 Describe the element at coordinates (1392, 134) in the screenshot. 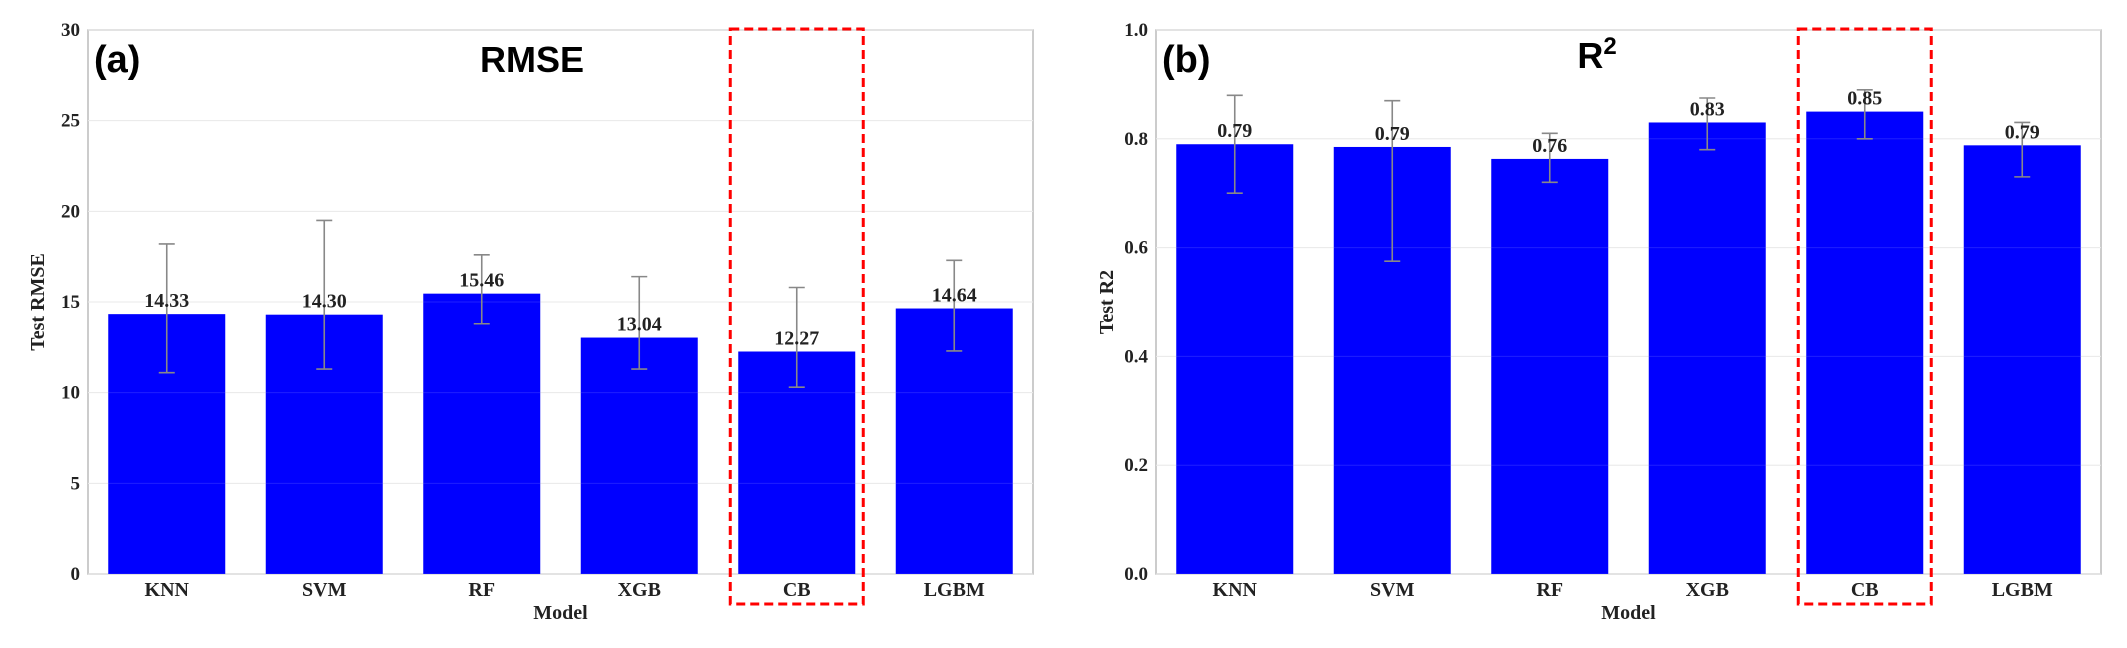

I see `value-label-svm: 0.79` at that location.